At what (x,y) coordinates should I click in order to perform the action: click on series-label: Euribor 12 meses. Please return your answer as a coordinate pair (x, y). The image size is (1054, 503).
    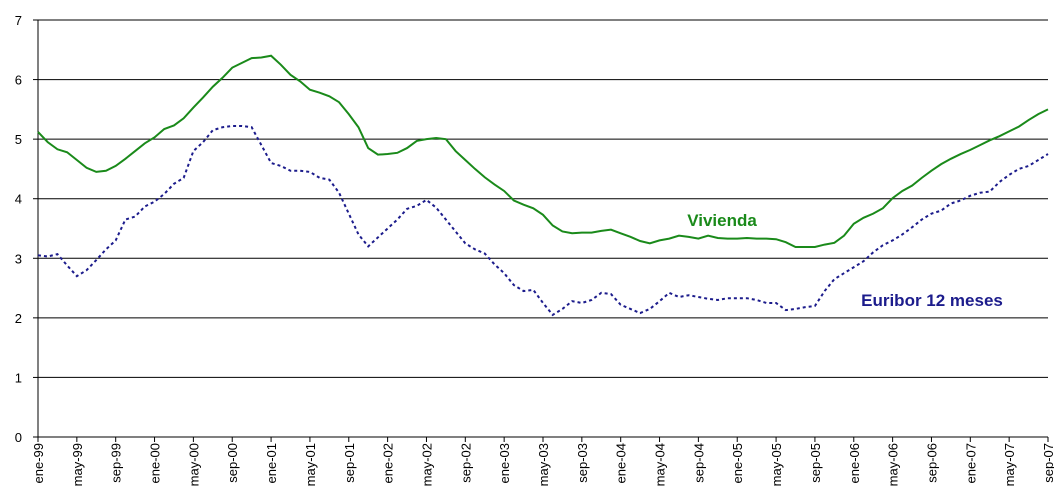
    Looking at the image, I should click on (932, 300).